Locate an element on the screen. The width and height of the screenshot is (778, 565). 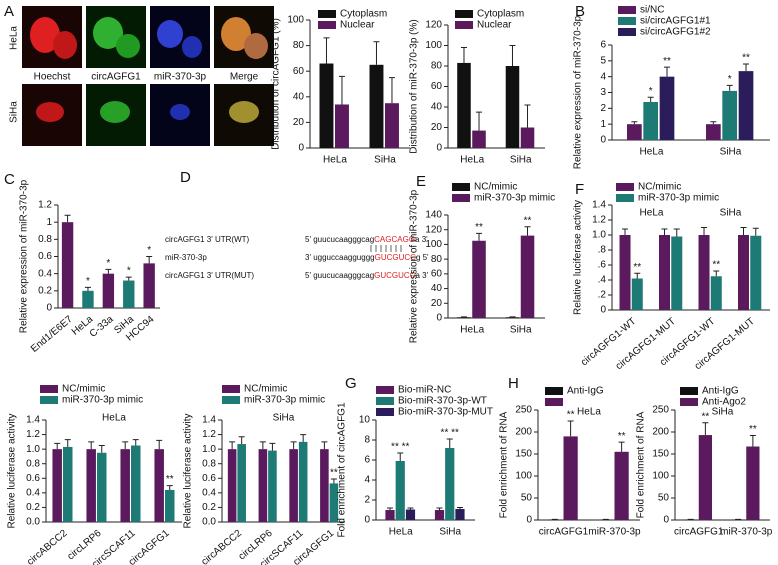
group-label: SiHa is located at coordinates (731, 213).